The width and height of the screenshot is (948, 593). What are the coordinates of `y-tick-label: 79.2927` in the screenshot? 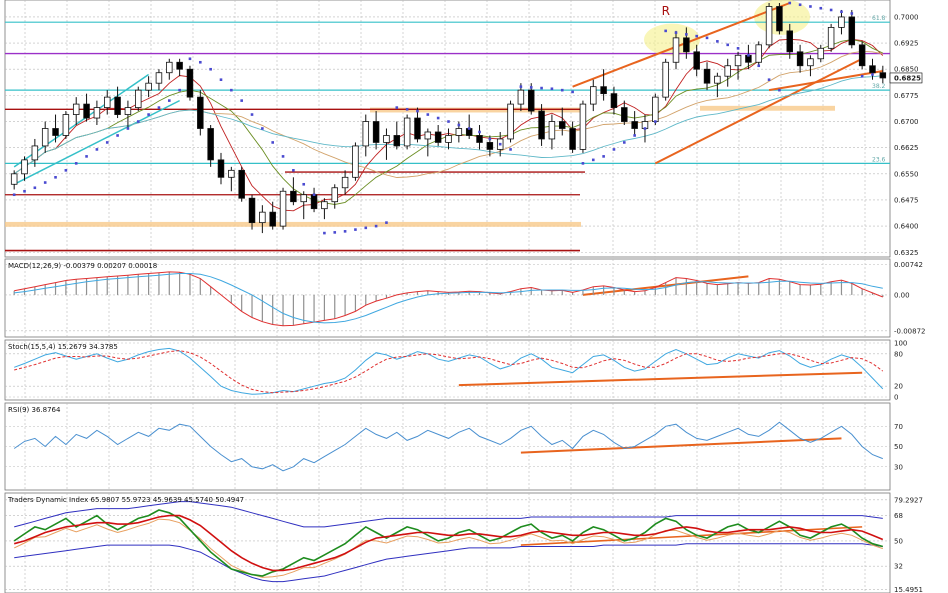 It's located at (908, 500).